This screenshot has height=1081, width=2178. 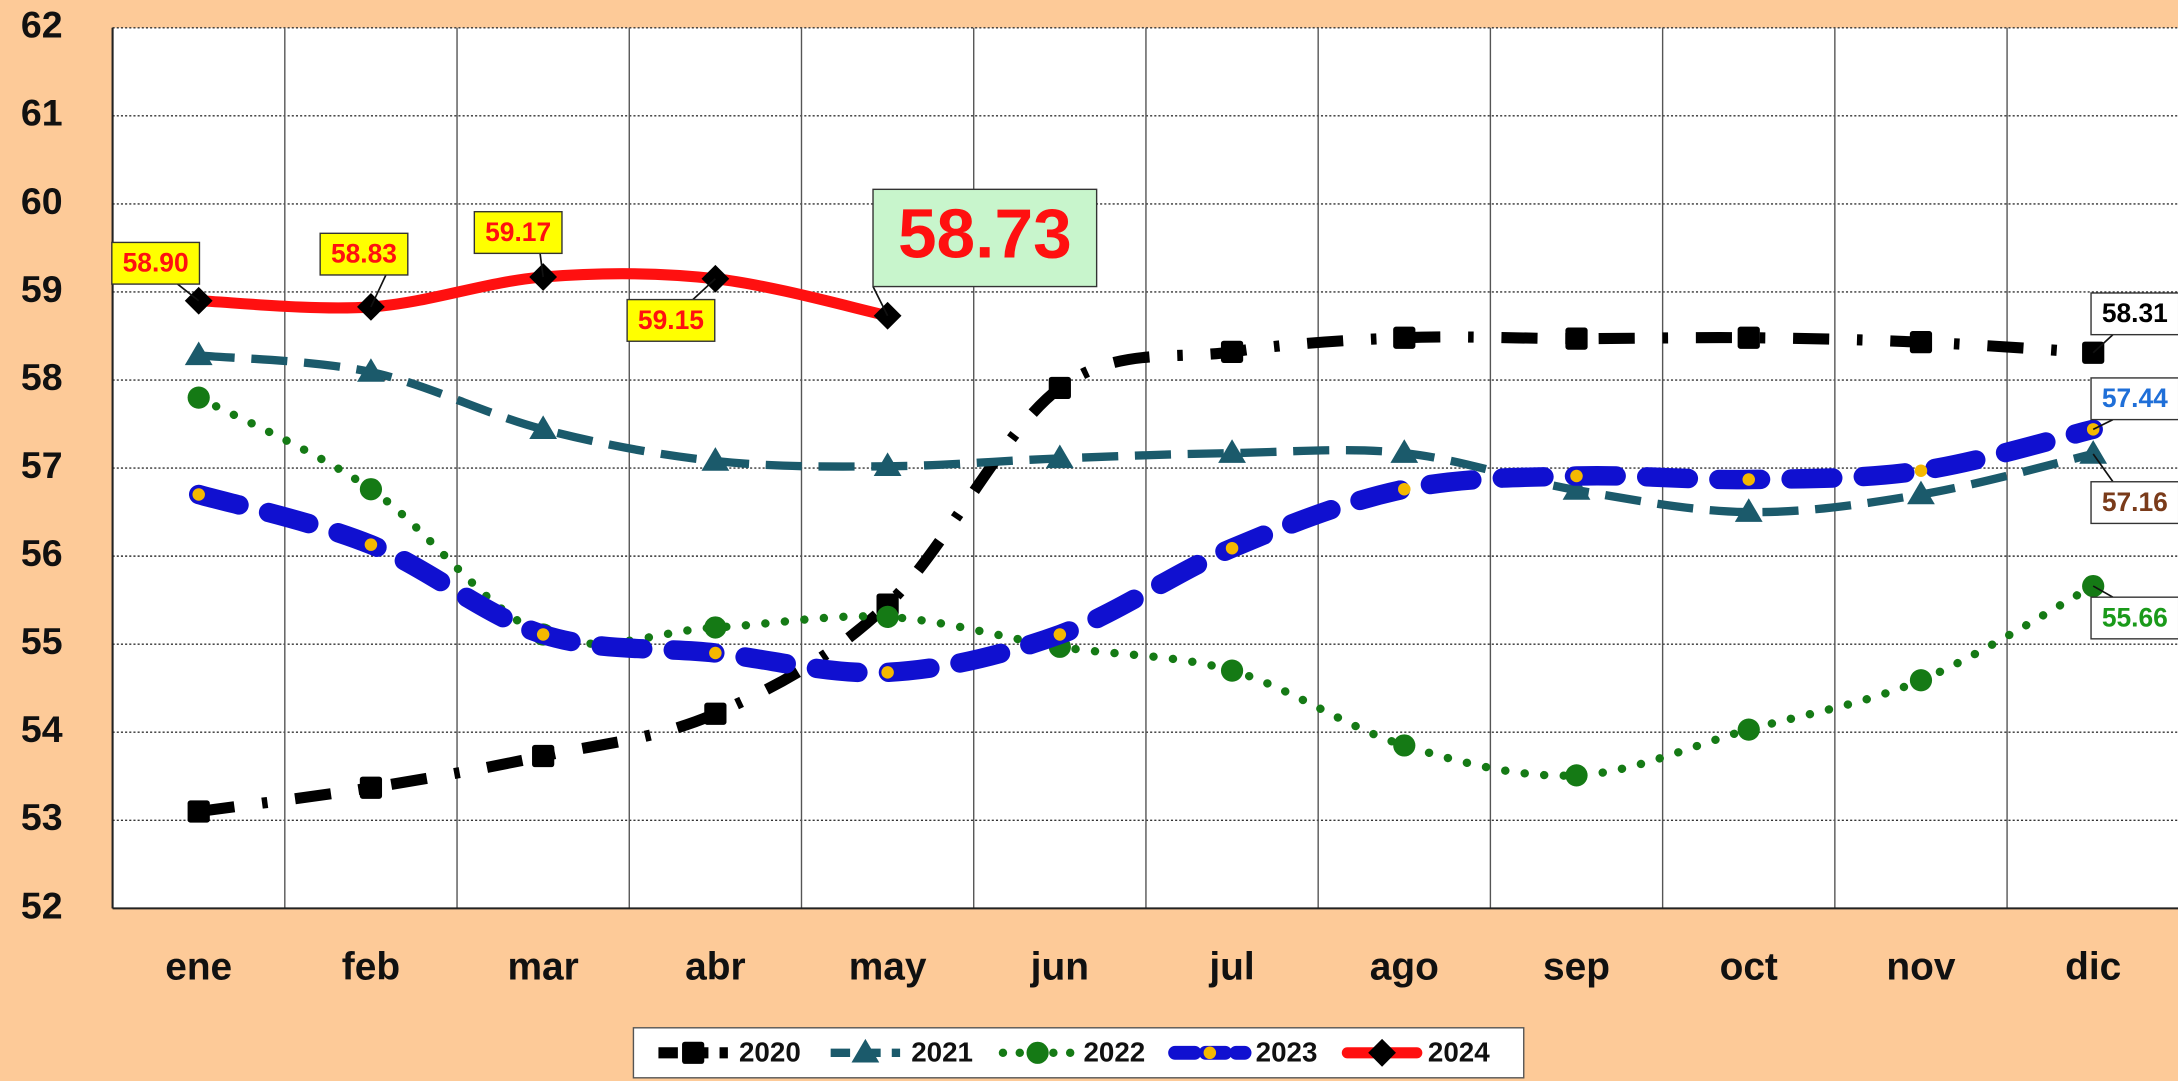 I want to click on value-label: 58.83, so click(x=364, y=254).